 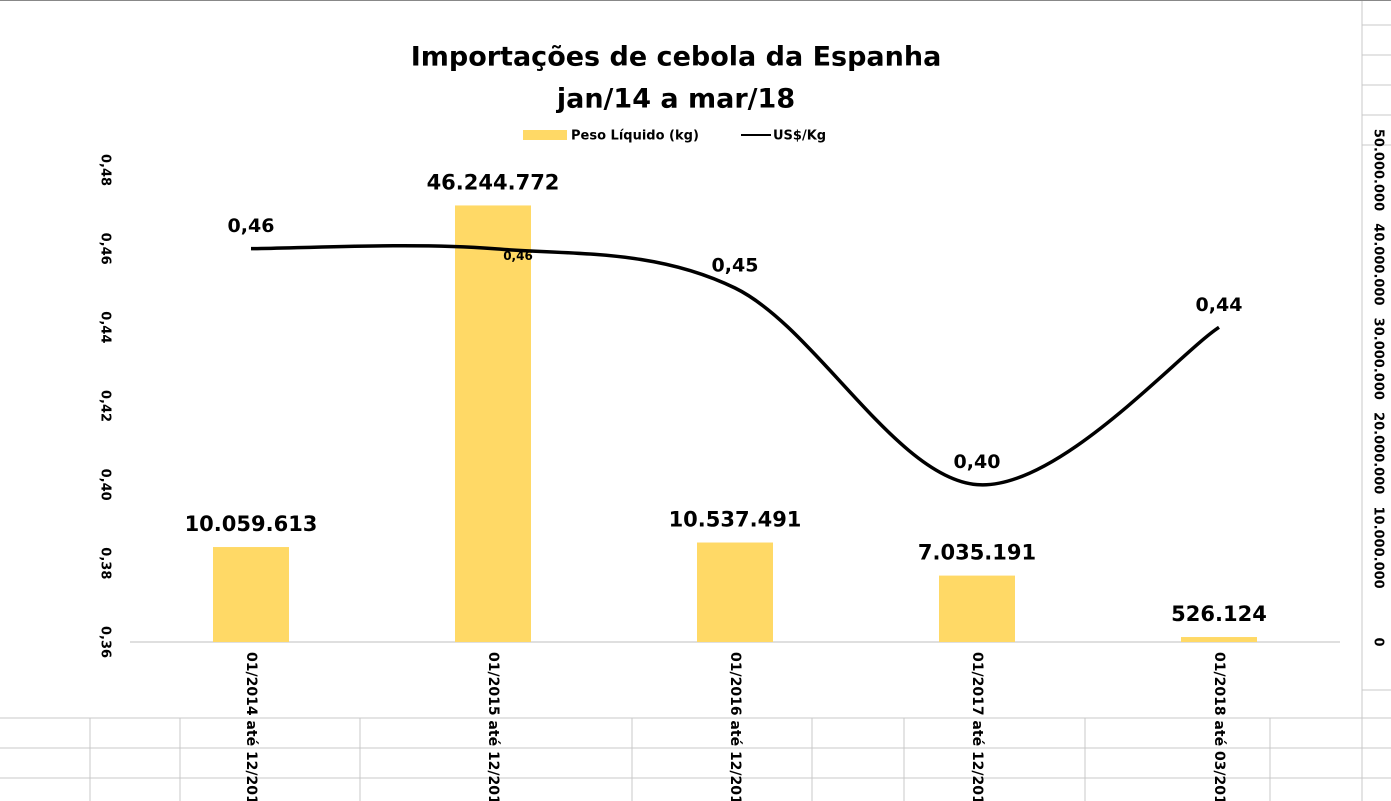 What do you see at coordinates (977, 553) in the screenshot?
I see `bar-value-label: 7.035.191` at bounding box center [977, 553].